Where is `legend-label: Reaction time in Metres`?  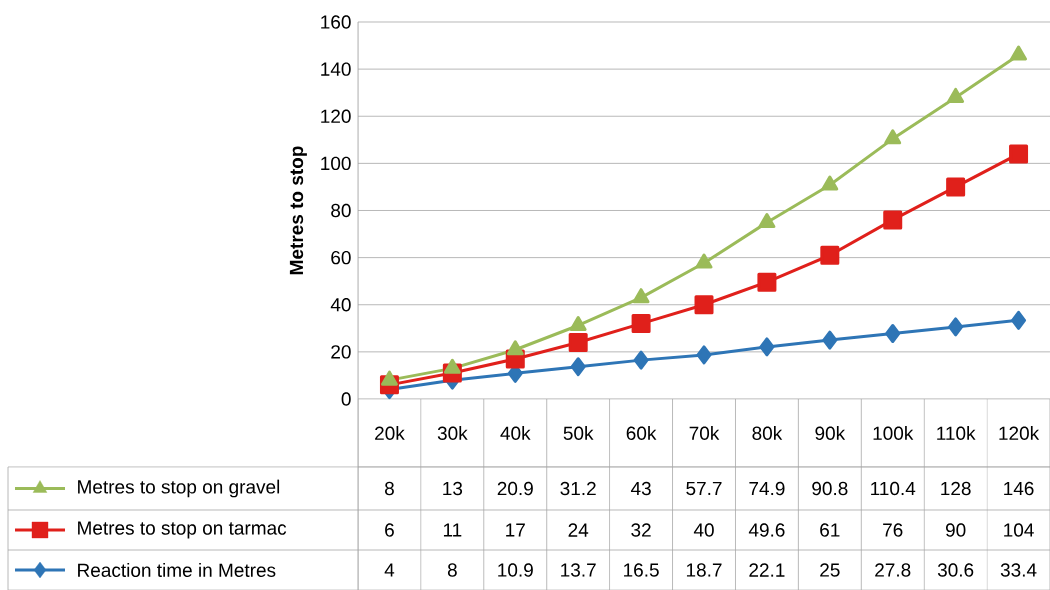
legend-label: Reaction time in Metres is located at coordinates (177, 570).